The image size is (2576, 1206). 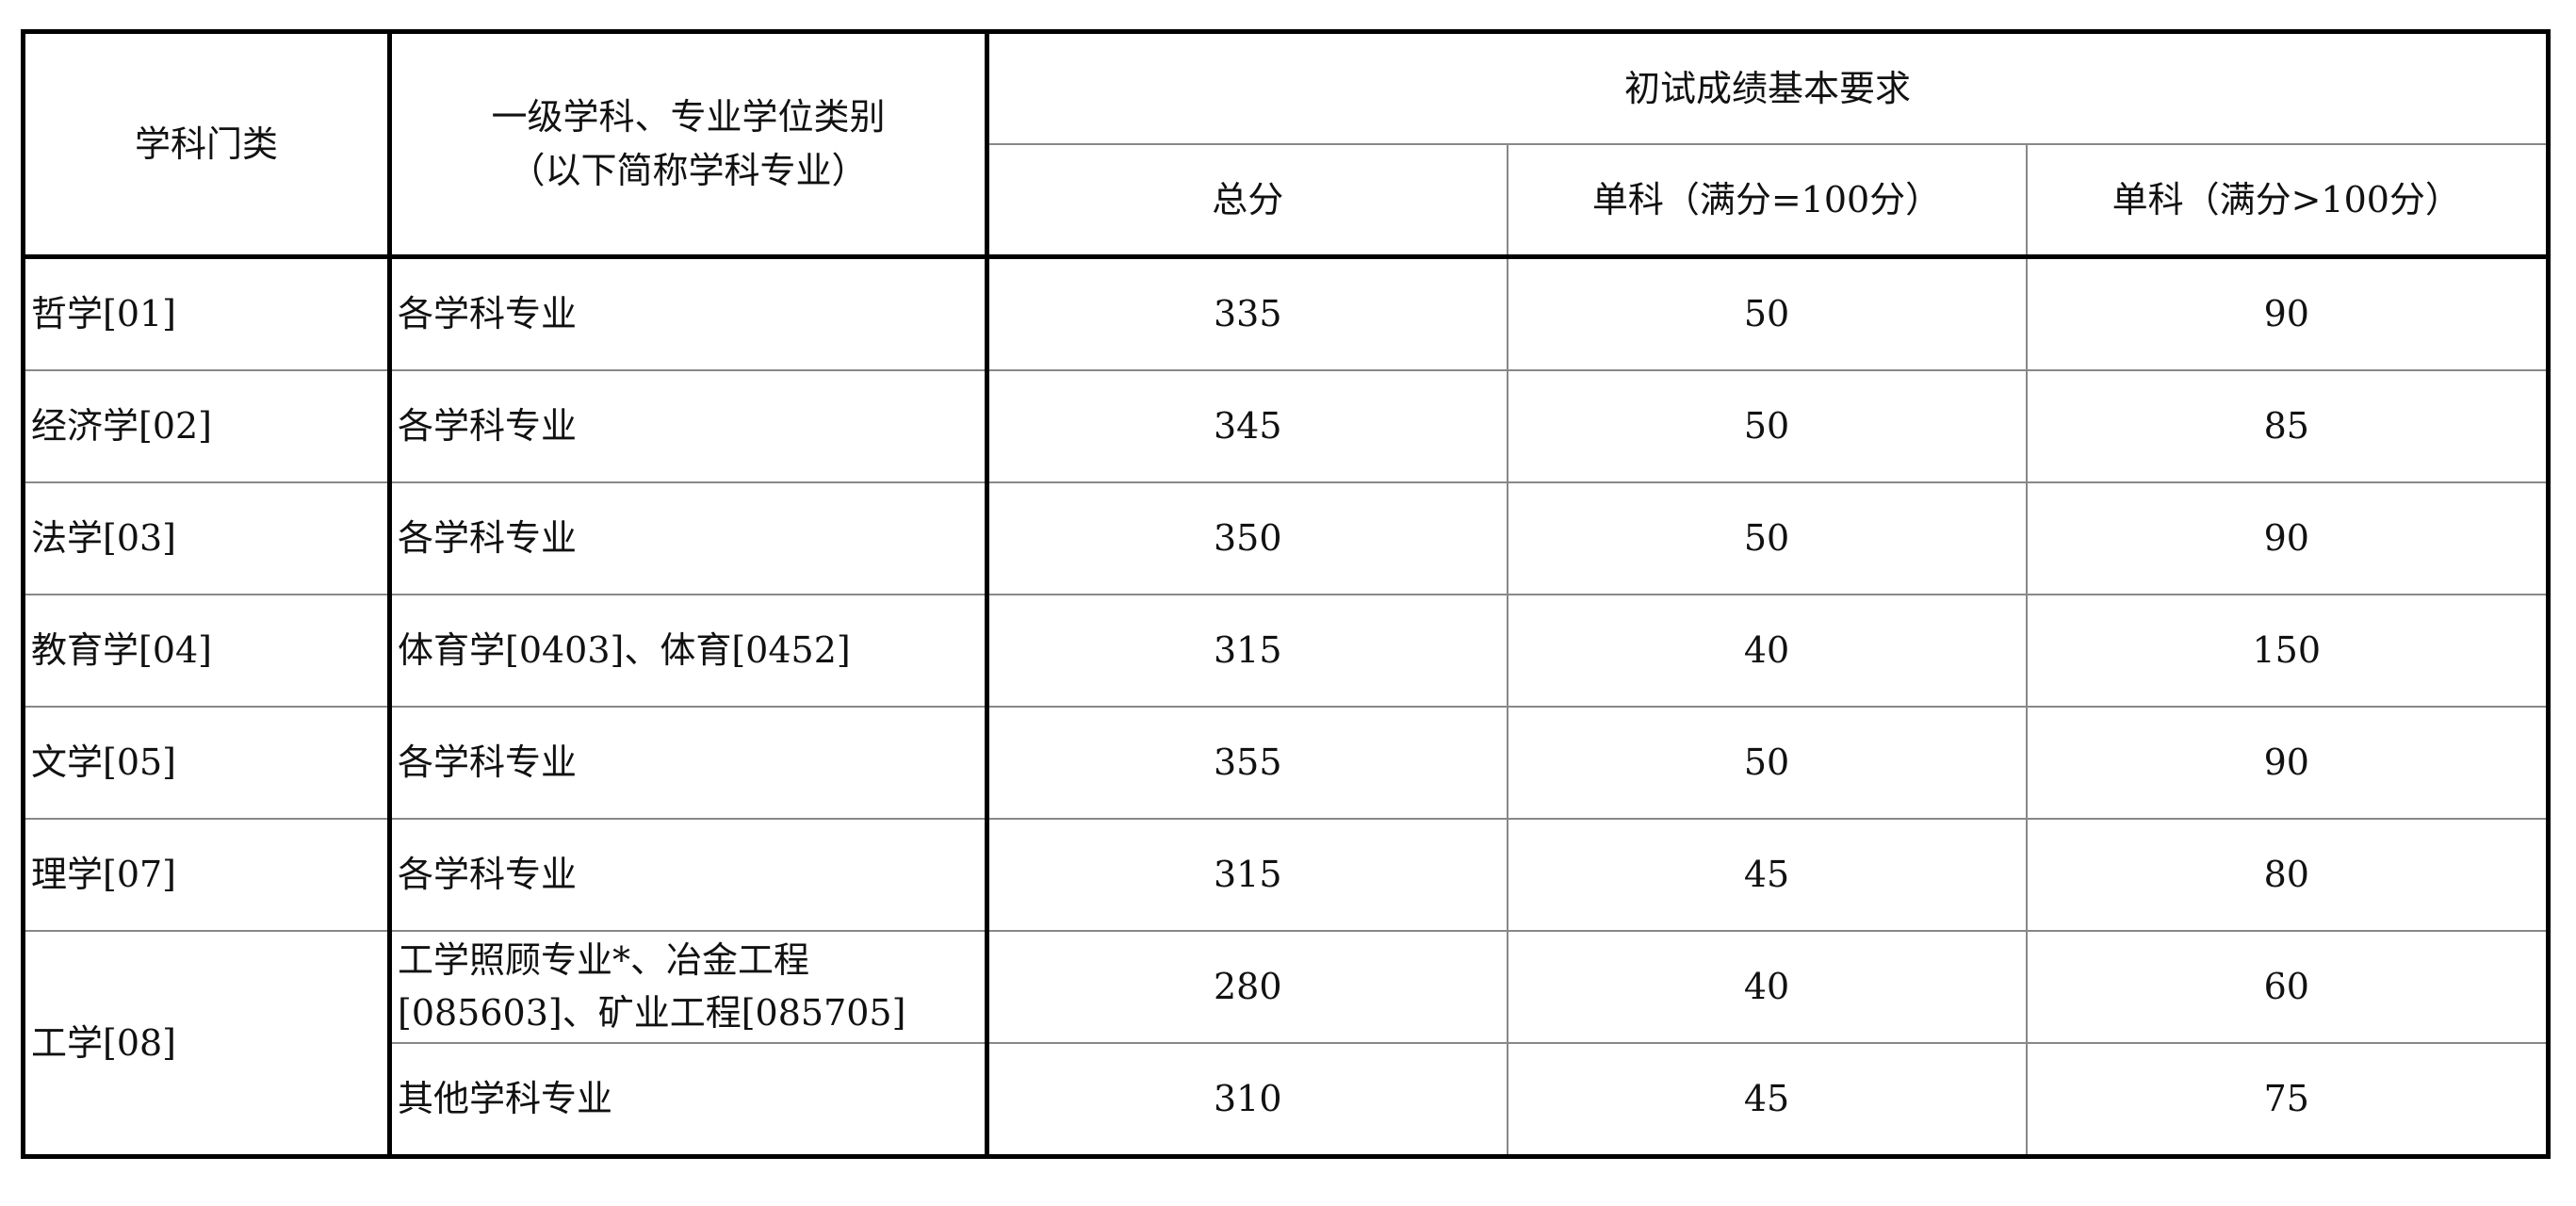 What do you see at coordinates (688, 1100) in the screenshot?
I see `discipline-cell: 其他学科专业` at bounding box center [688, 1100].